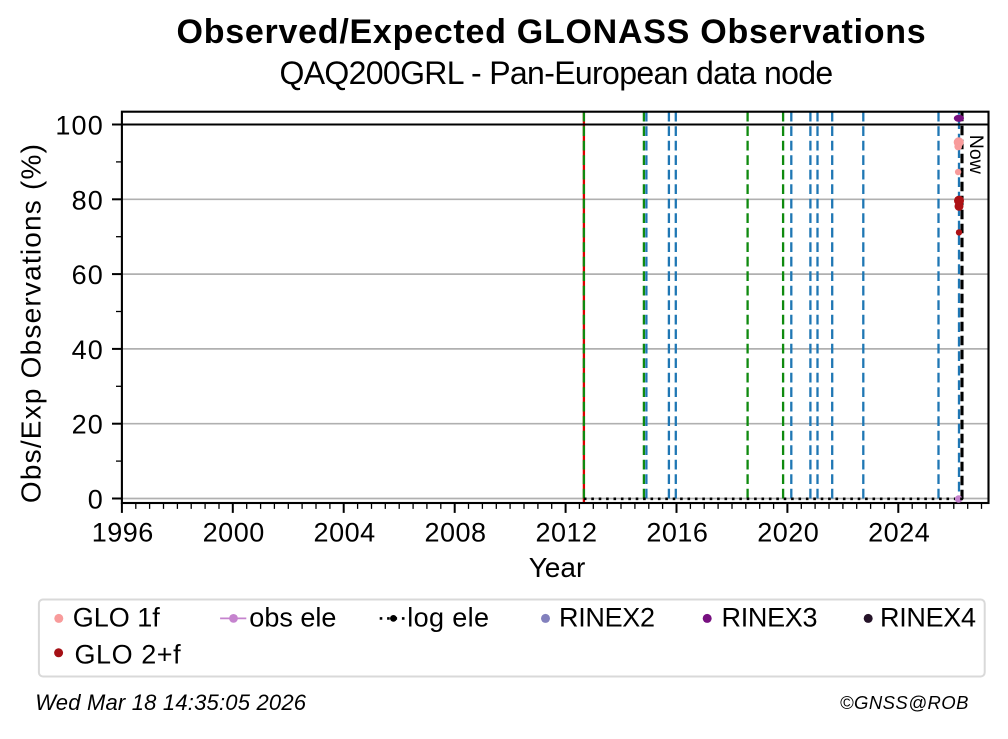  Describe the element at coordinates (88, 350) in the screenshot. I see `svg-text: 40` at that location.